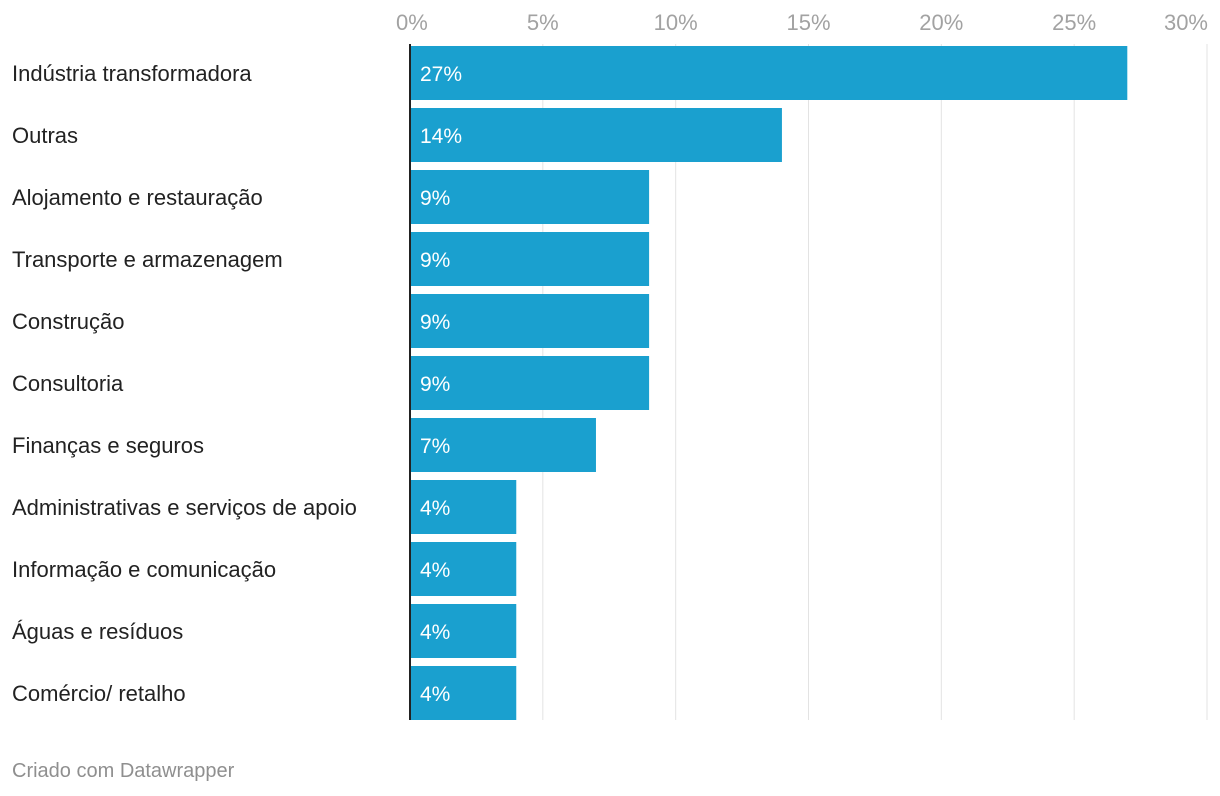  Describe the element at coordinates (441, 136) in the screenshot. I see `bar-value-label: 14%` at that location.